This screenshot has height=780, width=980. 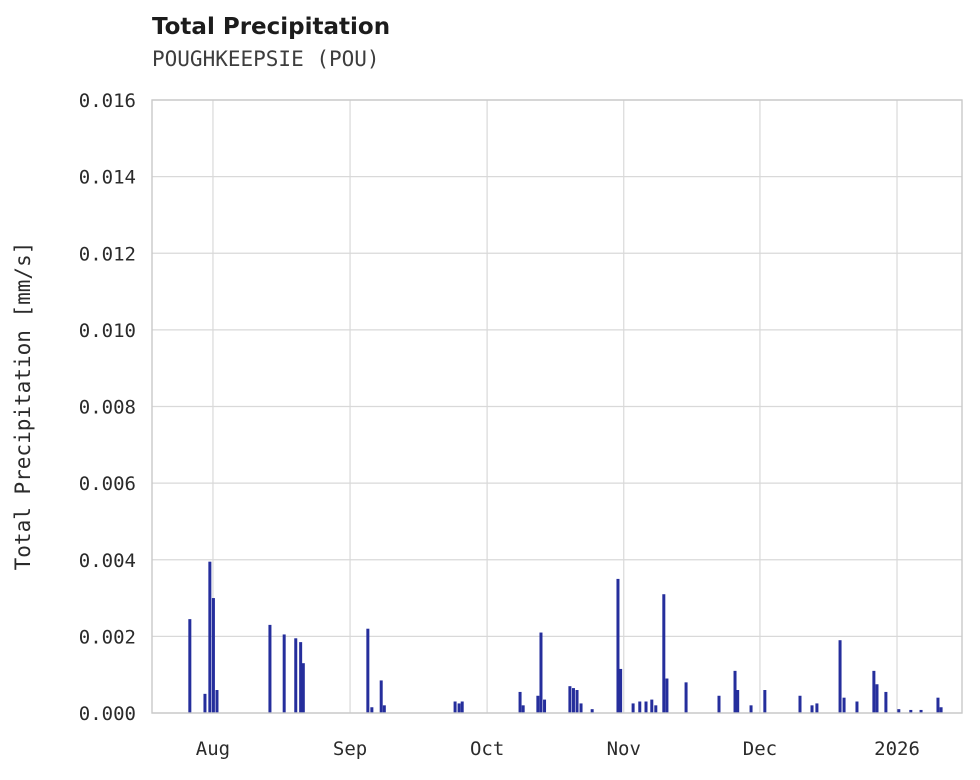 I want to click on x-tick-label: Aug, so click(x=213, y=749).